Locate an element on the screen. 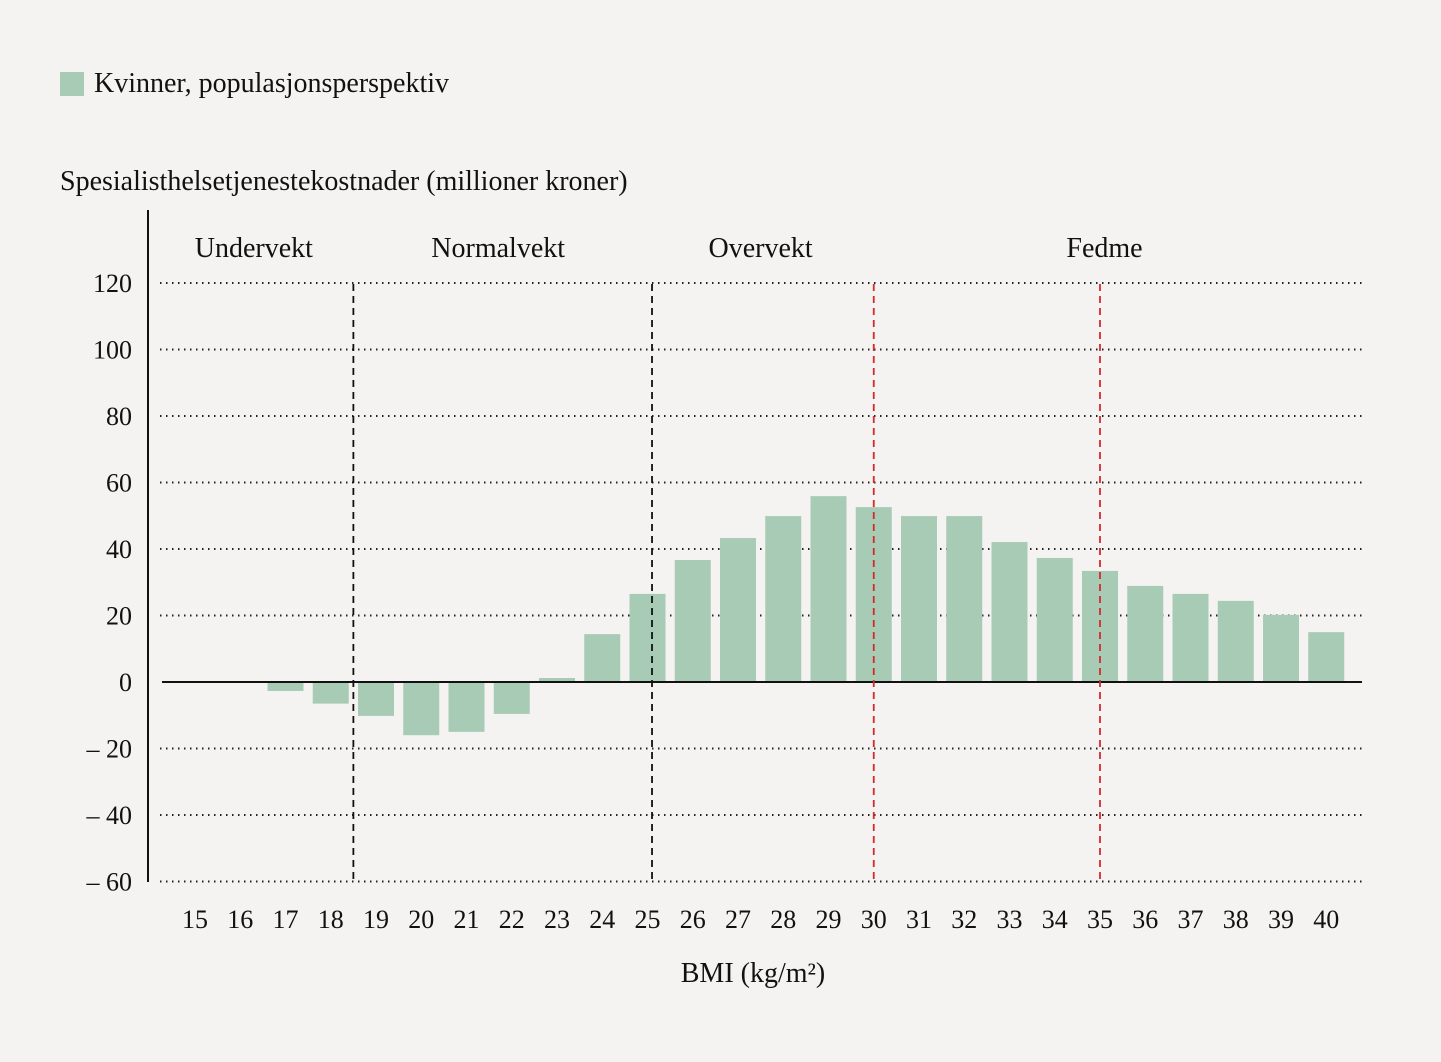 Image resolution: width=1441 pixels, height=1062 pixels. bmi-category-label: Undervekt is located at coordinates (254, 248).